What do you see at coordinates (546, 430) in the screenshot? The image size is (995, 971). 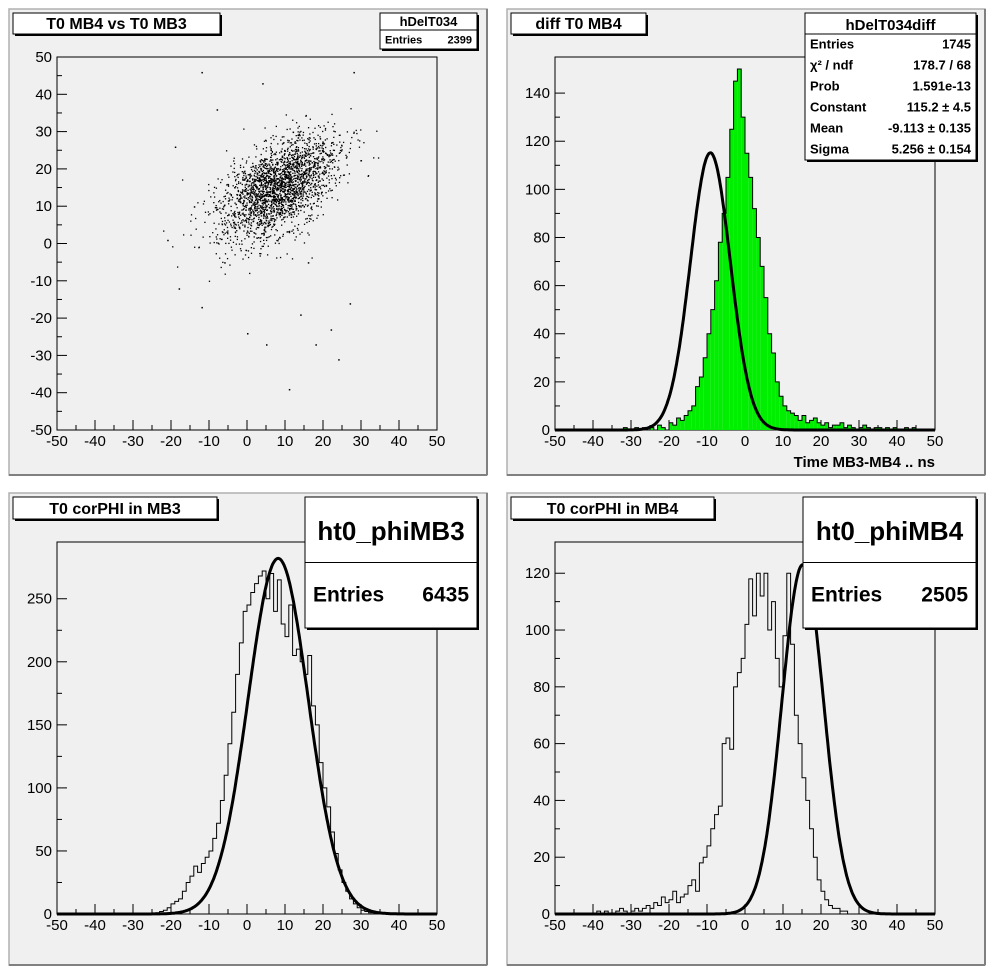 I see `y-tick-label: 0` at bounding box center [546, 430].